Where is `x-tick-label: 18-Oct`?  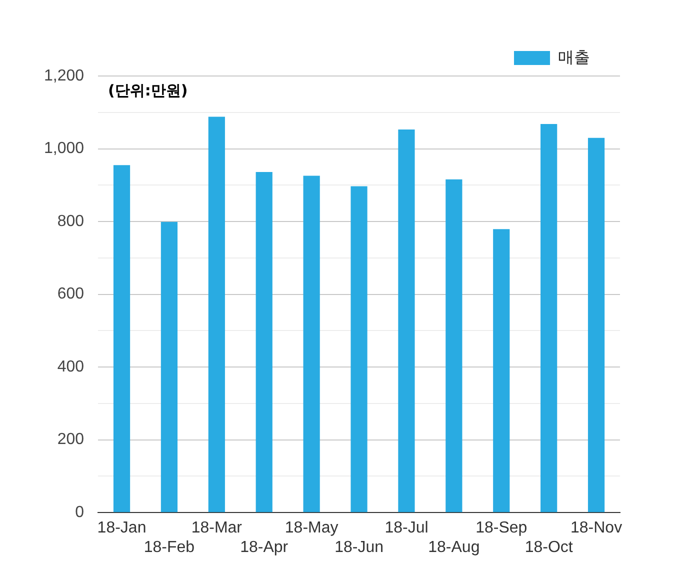
x-tick-label: 18-Oct is located at coordinates (549, 547).